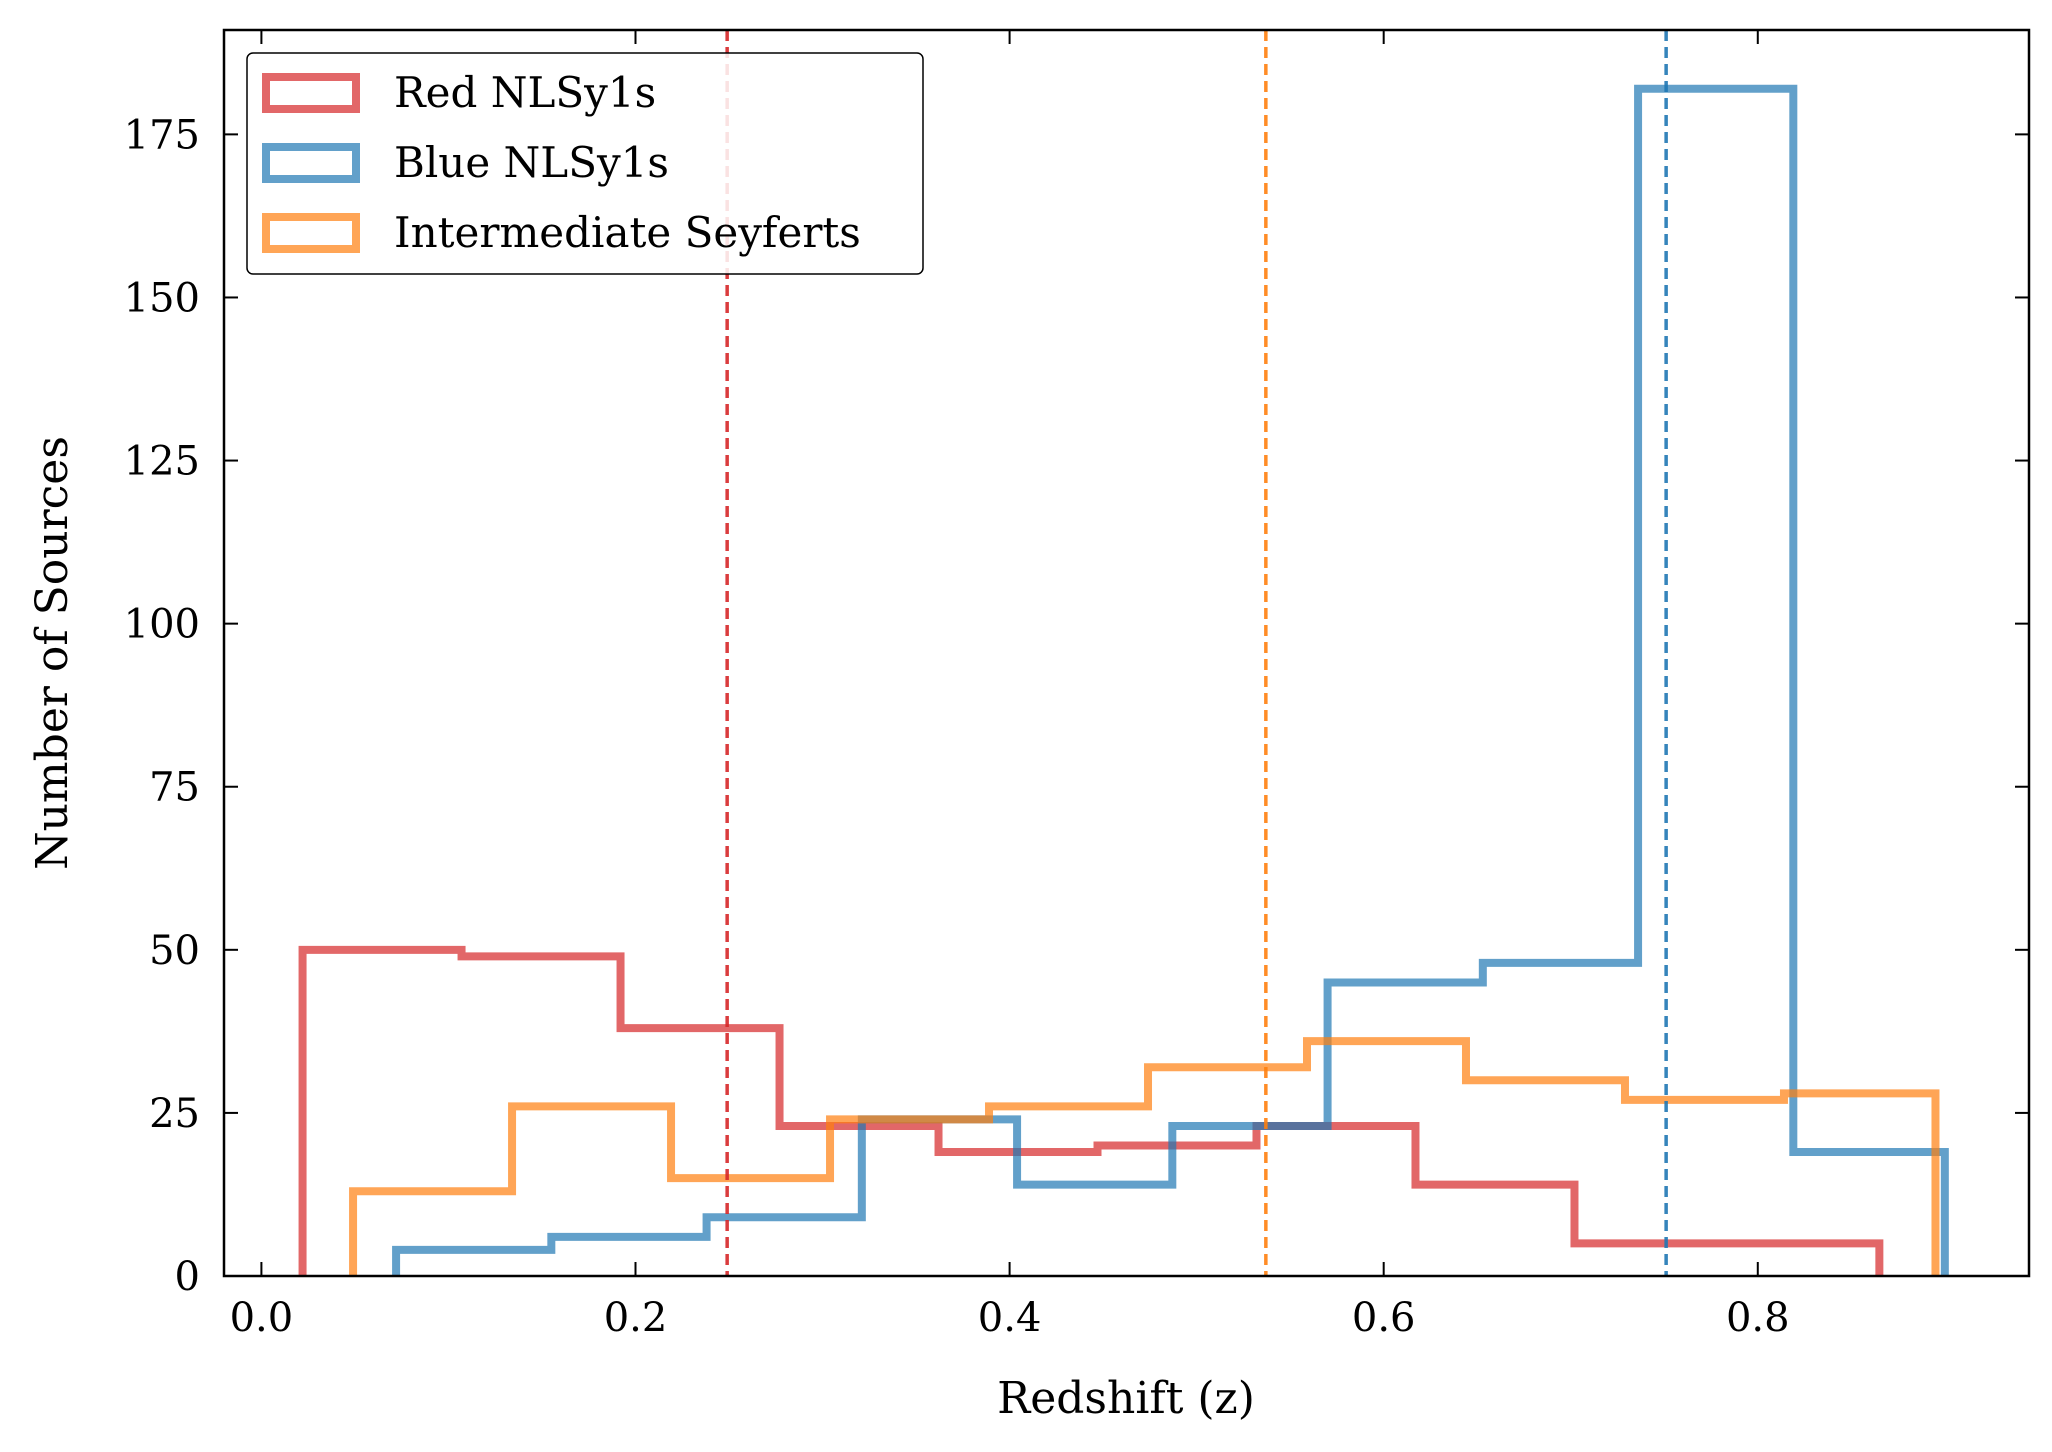  I want to click on x-axis-label: Redshift (z), so click(1126, 1398).